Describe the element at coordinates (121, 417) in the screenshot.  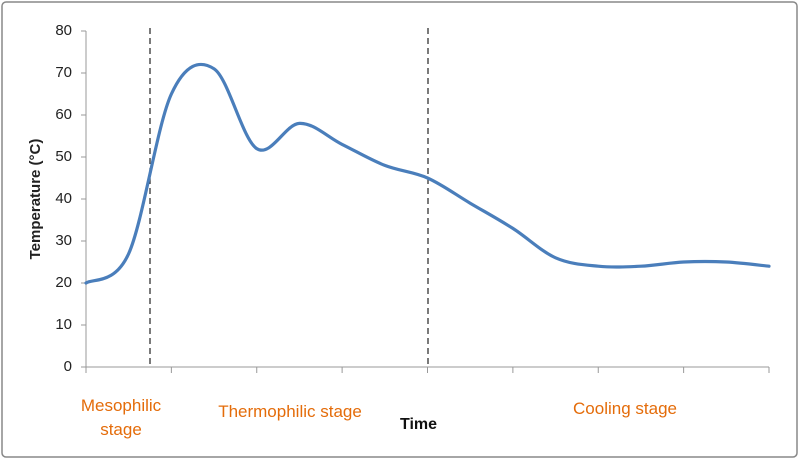
I see `stage-label: Mesophilic stage` at that location.